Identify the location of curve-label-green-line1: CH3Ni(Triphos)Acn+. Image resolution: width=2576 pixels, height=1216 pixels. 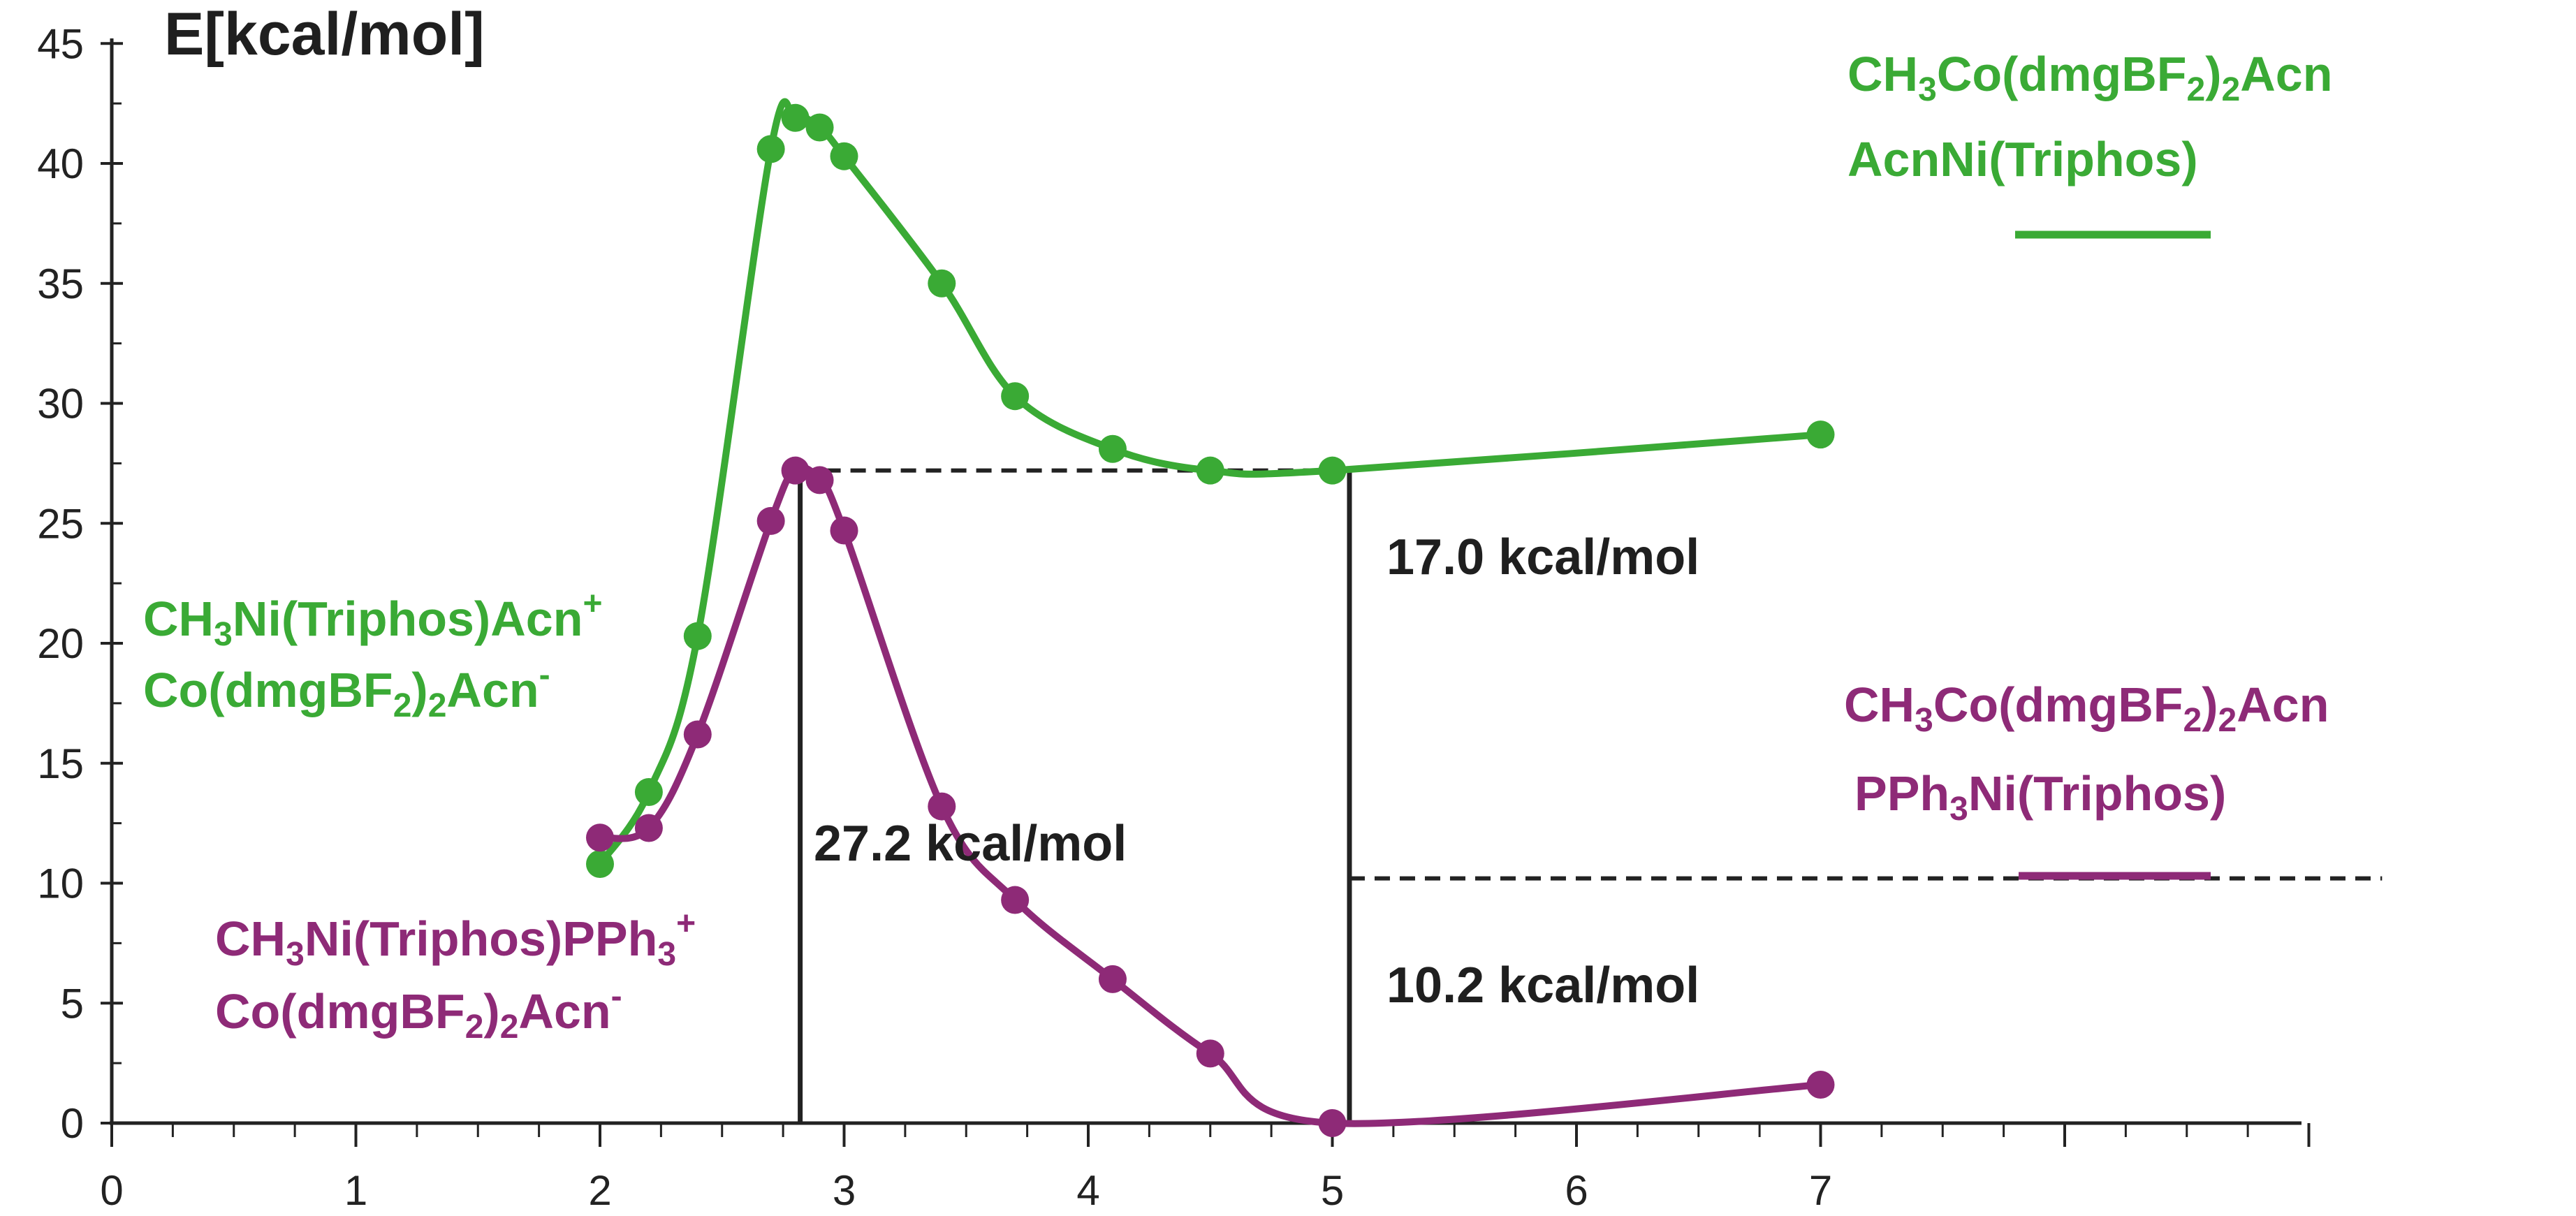
(373, 619).